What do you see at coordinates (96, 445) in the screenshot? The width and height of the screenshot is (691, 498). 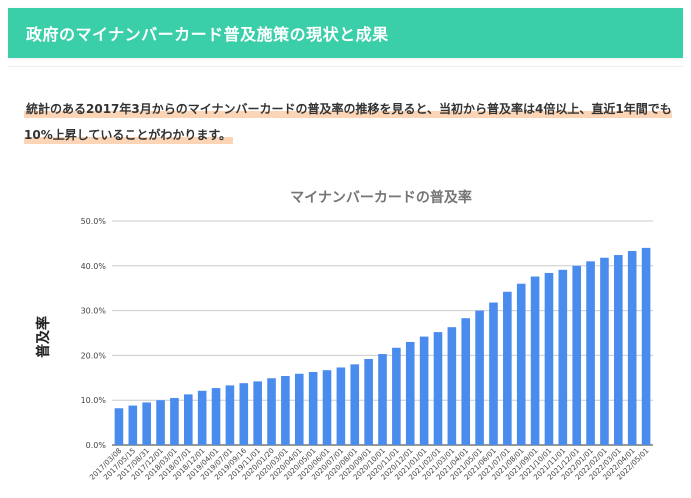 I see `y-tick-label: 0.0%` at bounding box center [96, 445].